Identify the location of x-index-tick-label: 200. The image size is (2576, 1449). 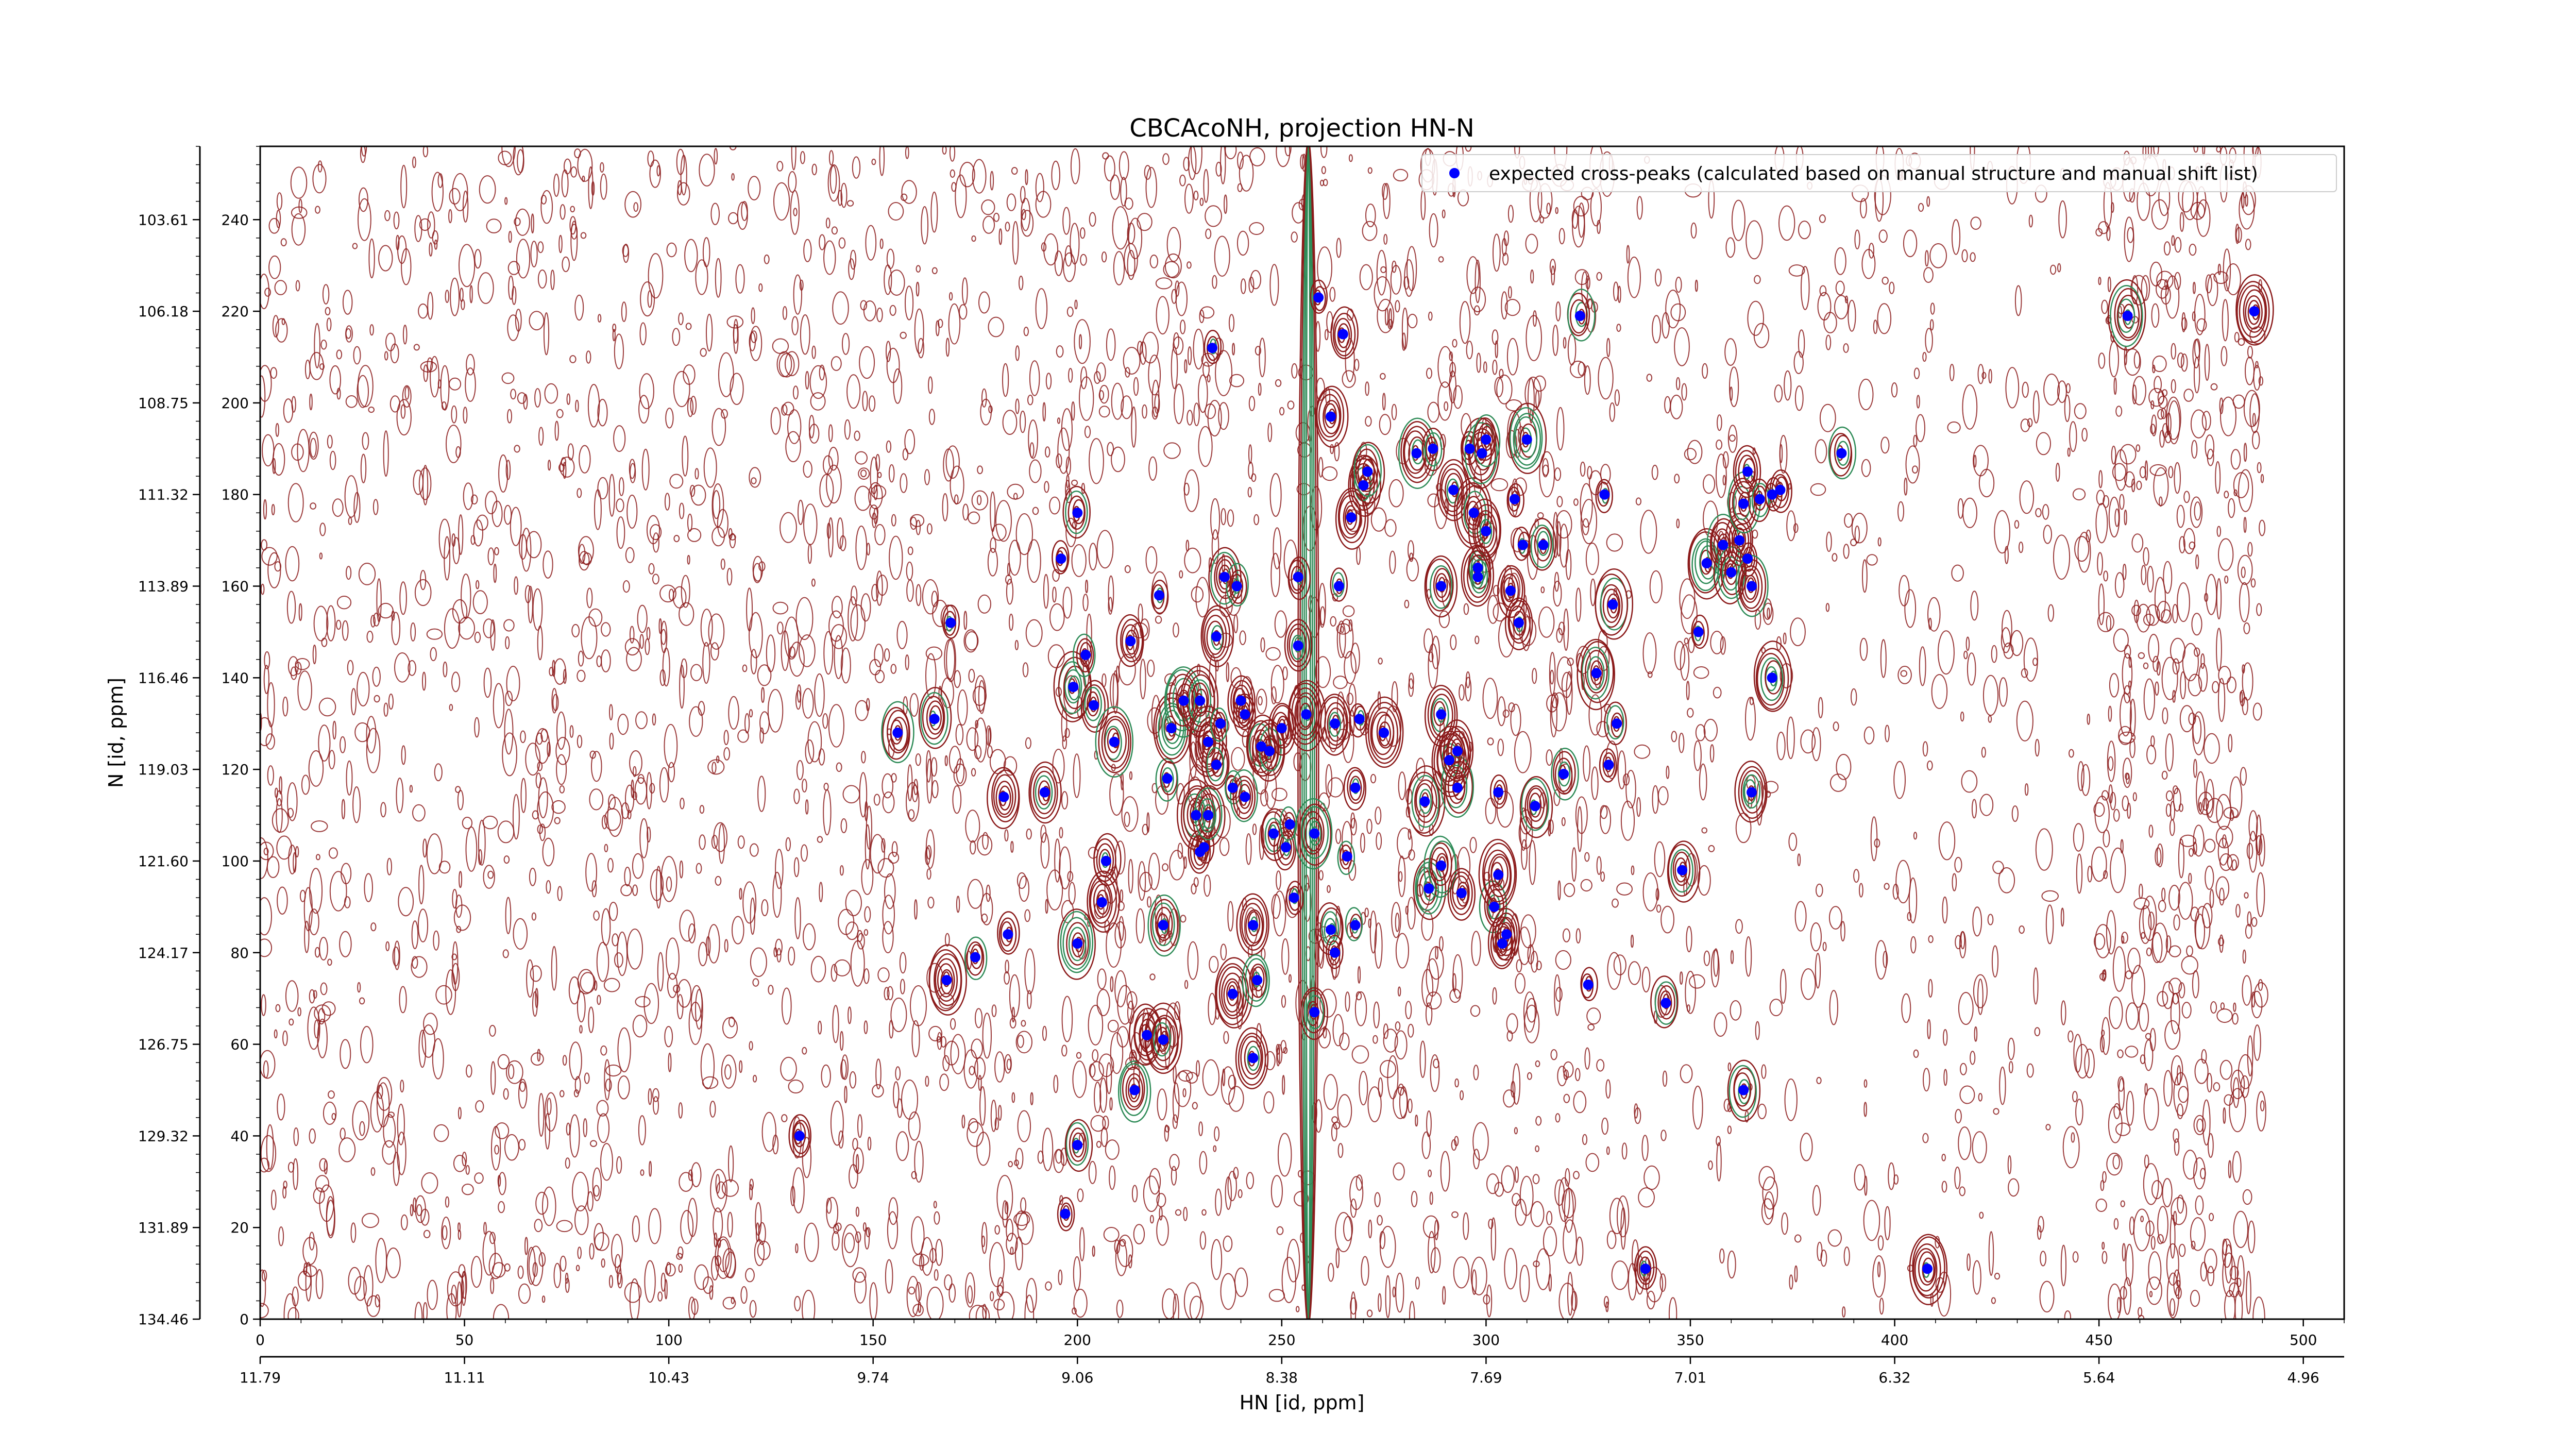
(1077, 1340).